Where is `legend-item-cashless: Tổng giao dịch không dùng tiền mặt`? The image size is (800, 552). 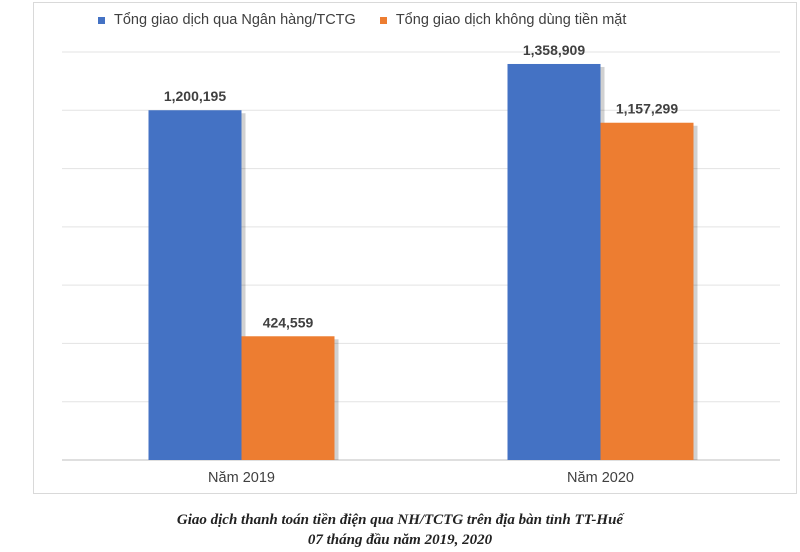 legend-item-cashless: Tổng giao dịch không dùng tiền mặt is located at coordinates (503, 20).